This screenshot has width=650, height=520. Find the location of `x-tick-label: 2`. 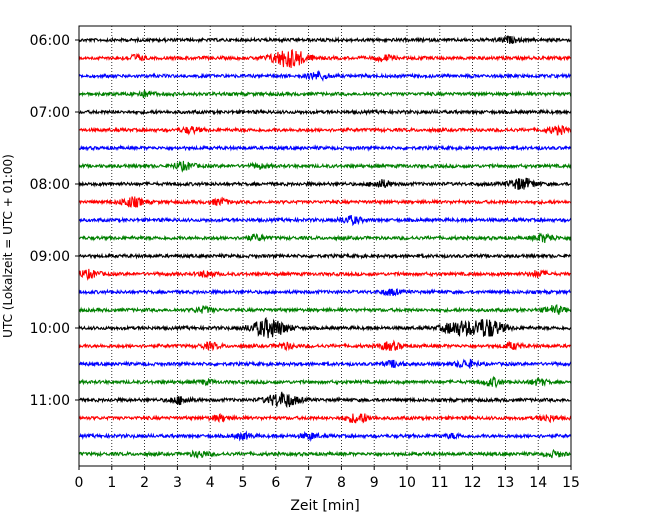

x-tick-label: 2 is located at coordinates (144, 483).